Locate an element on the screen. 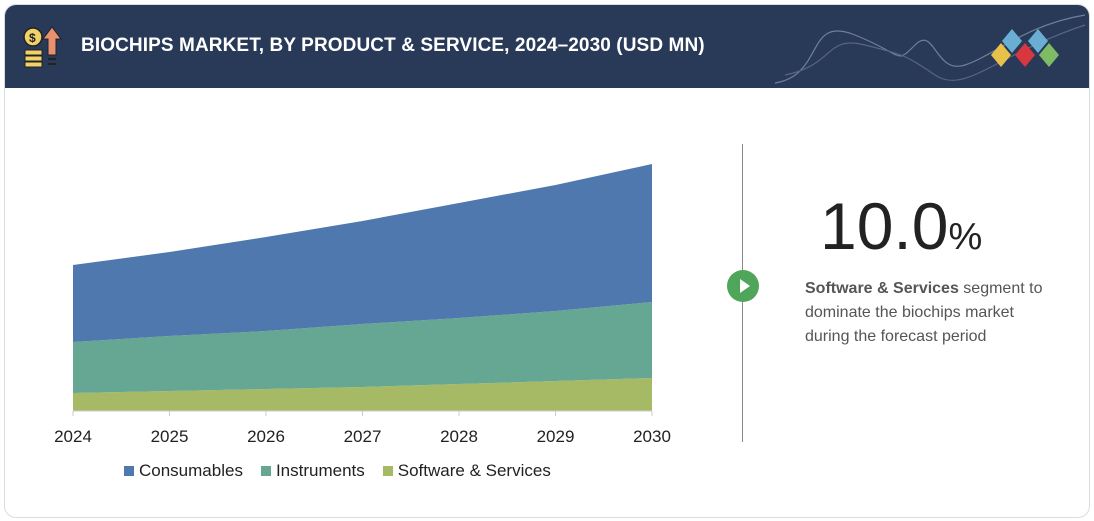  area-instruments is located at coordinates (362, 347).